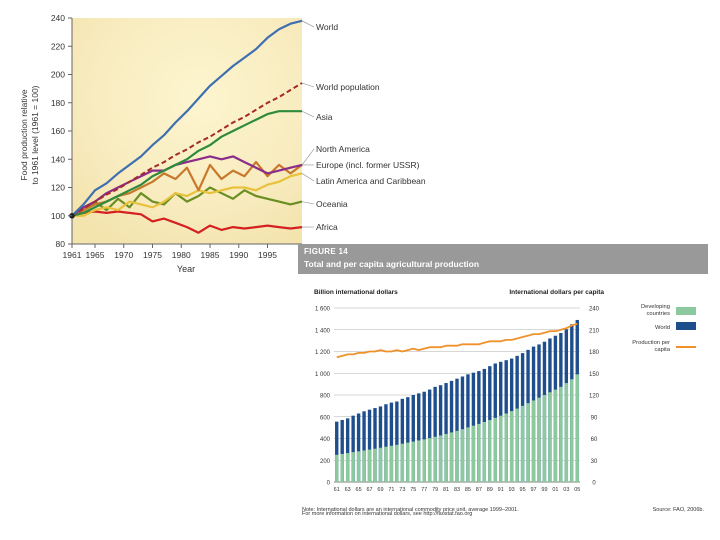  Describe the element at coordinates (58, 75) in the screenshot. I see `y-tick-label: 200` at that location.